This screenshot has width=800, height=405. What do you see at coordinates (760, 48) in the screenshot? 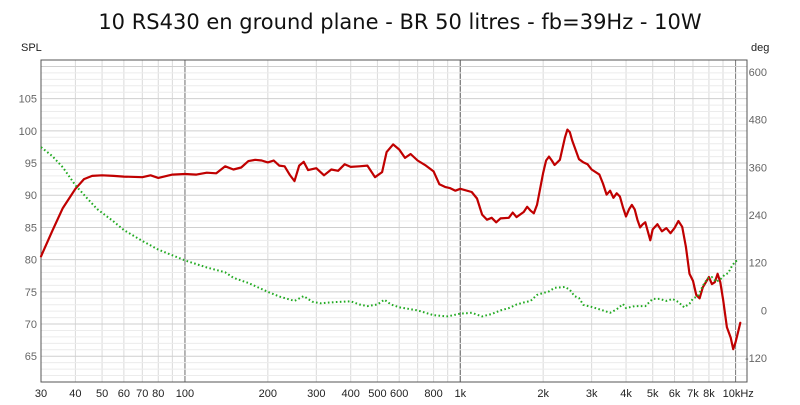
I see `y-right-unit-label: deg` at bounding box center [760, 48].